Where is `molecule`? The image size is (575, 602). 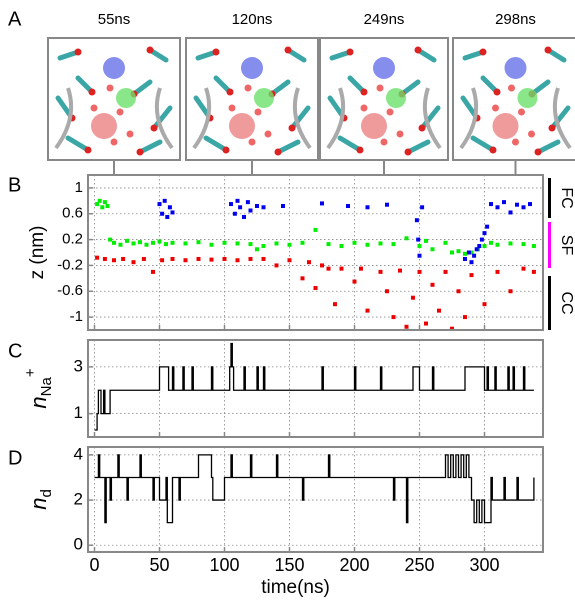
molecule is located at coordinates (252, 101).